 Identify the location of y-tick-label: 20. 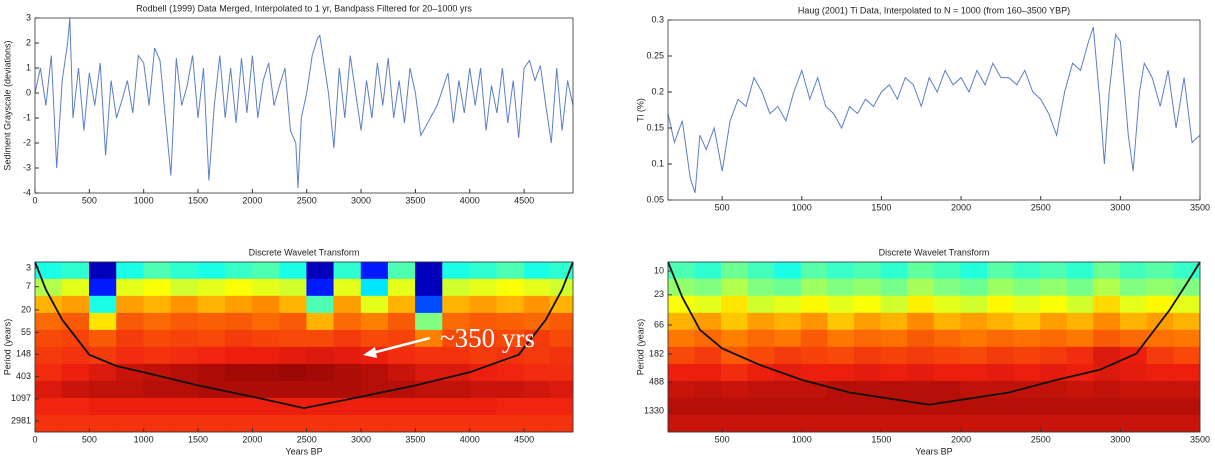
(26, 309).